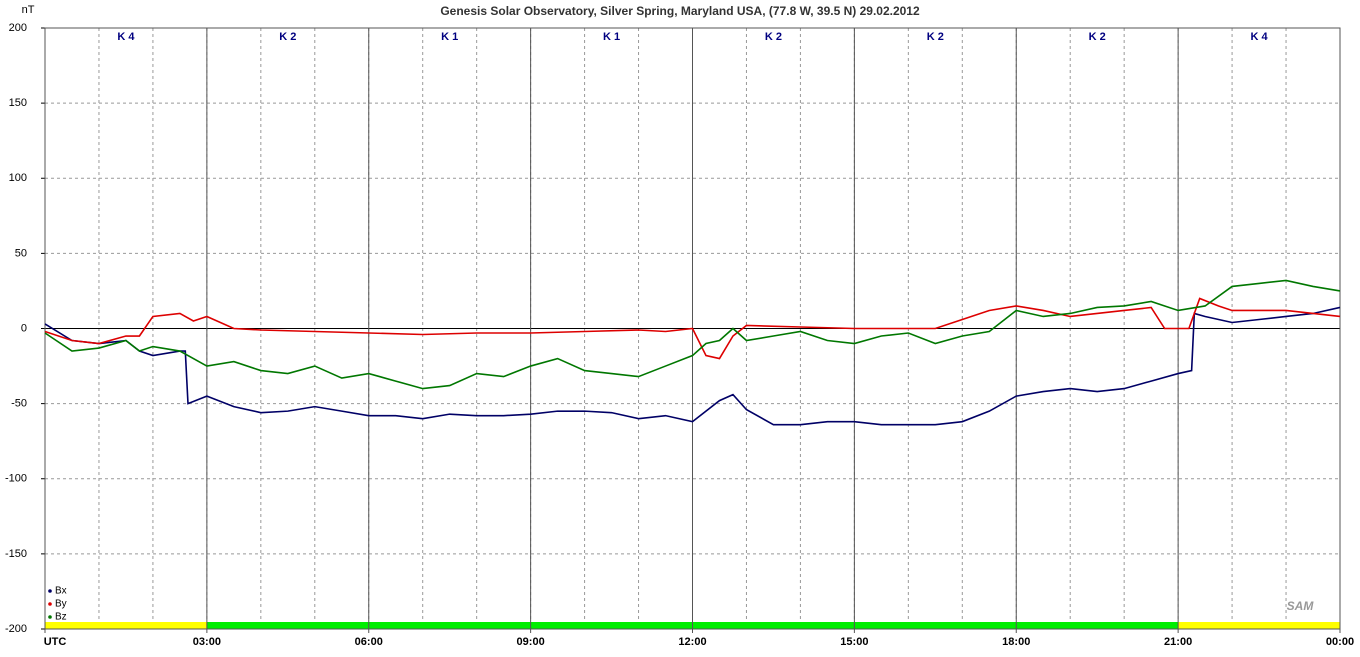  Describe the element at coordinates (55, 642) in the screenshot. I see `x-tick-label: UTC` at that location.